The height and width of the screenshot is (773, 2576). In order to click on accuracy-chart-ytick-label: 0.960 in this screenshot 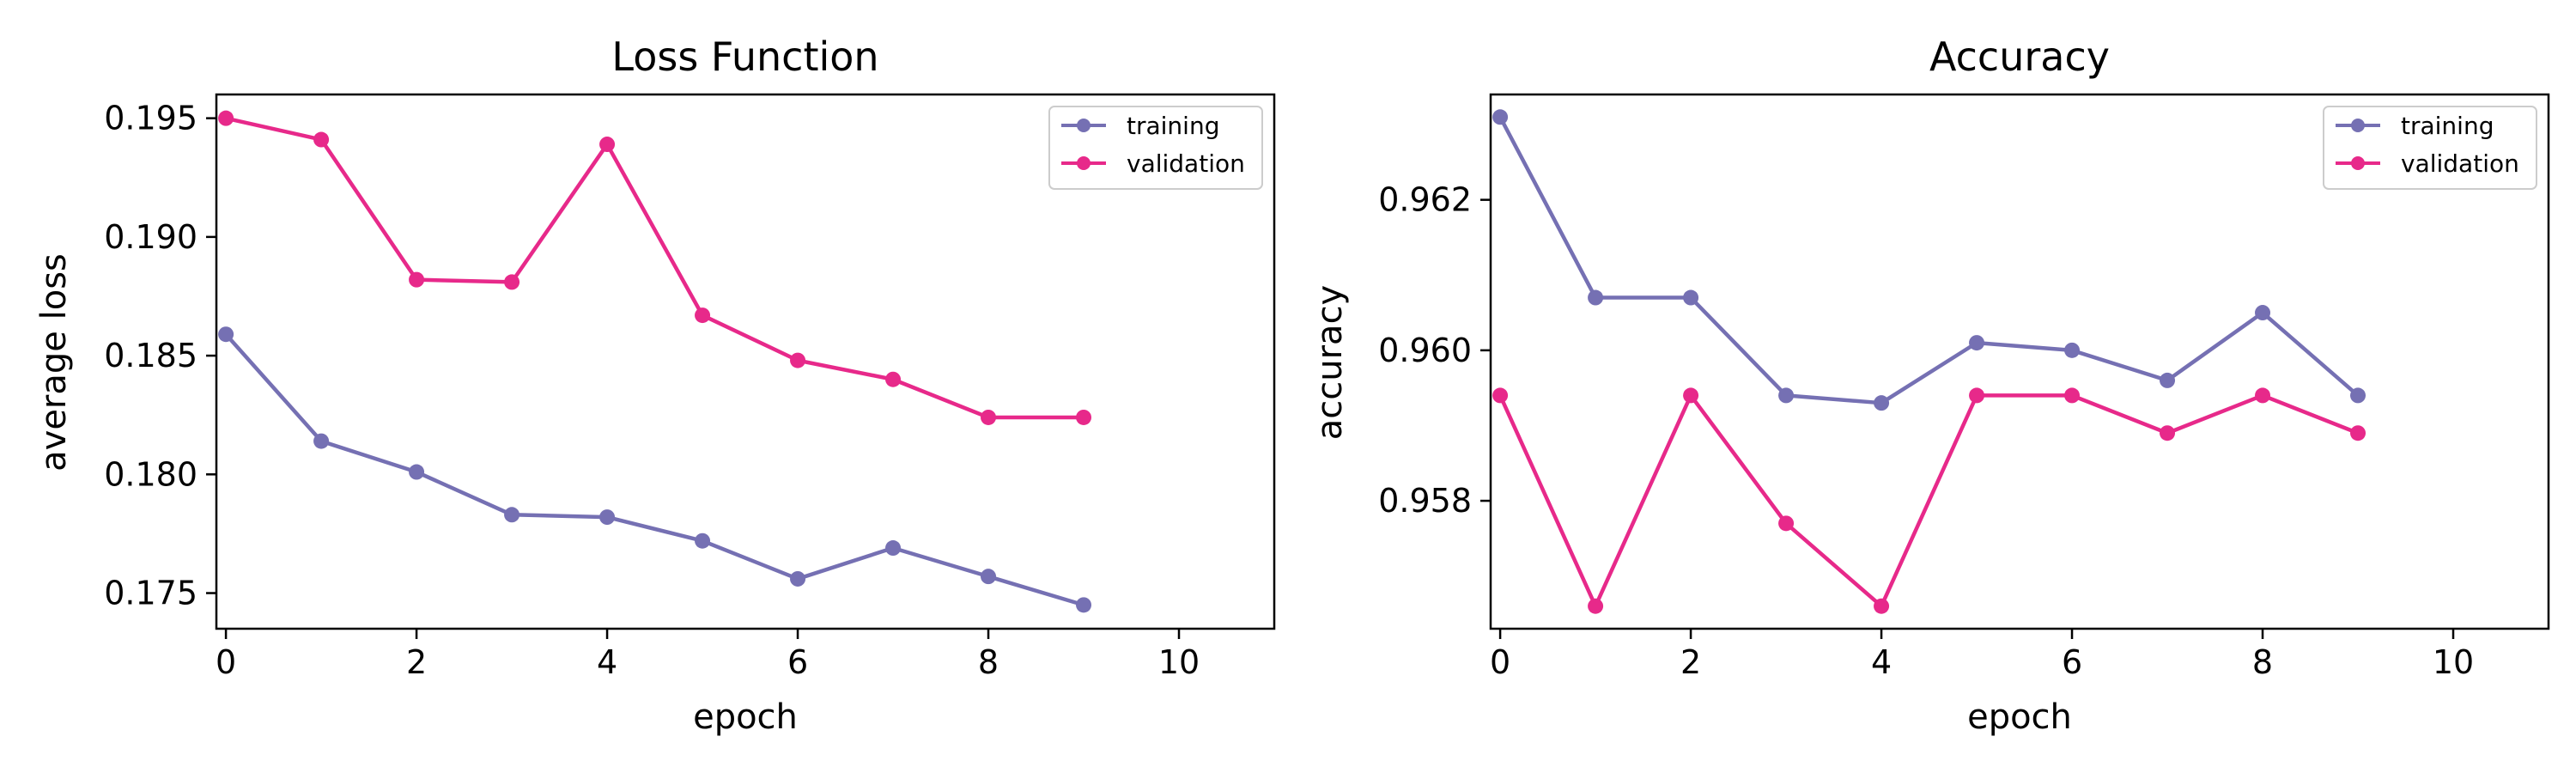, I will do `click(1425, 350)`.